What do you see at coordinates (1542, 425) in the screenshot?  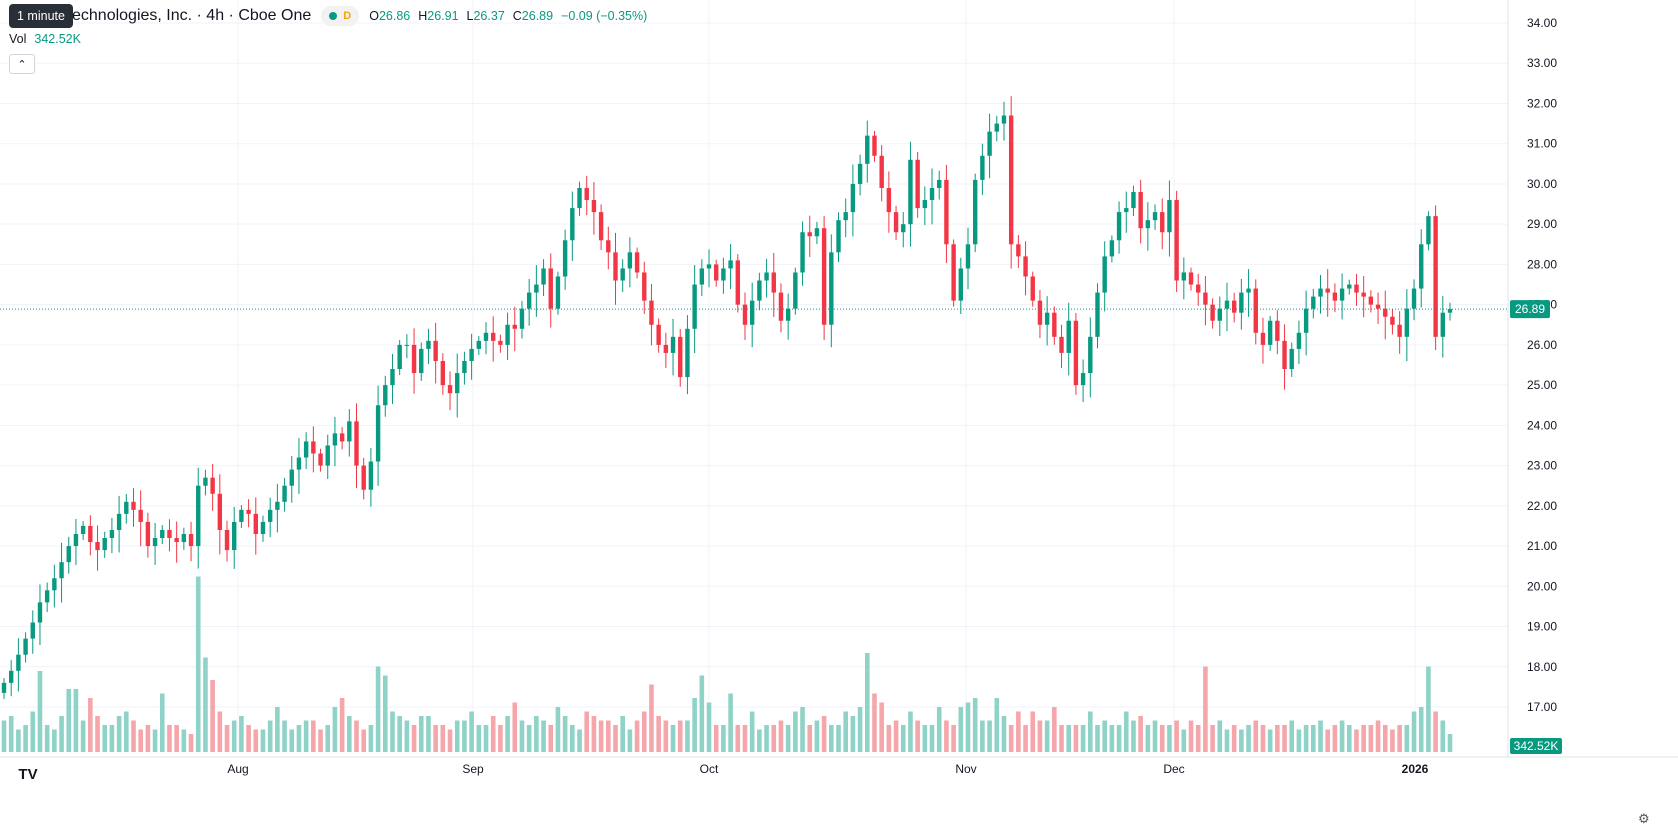 I see `price-tick-label: 24.00` at bounding box center [1542, 425].